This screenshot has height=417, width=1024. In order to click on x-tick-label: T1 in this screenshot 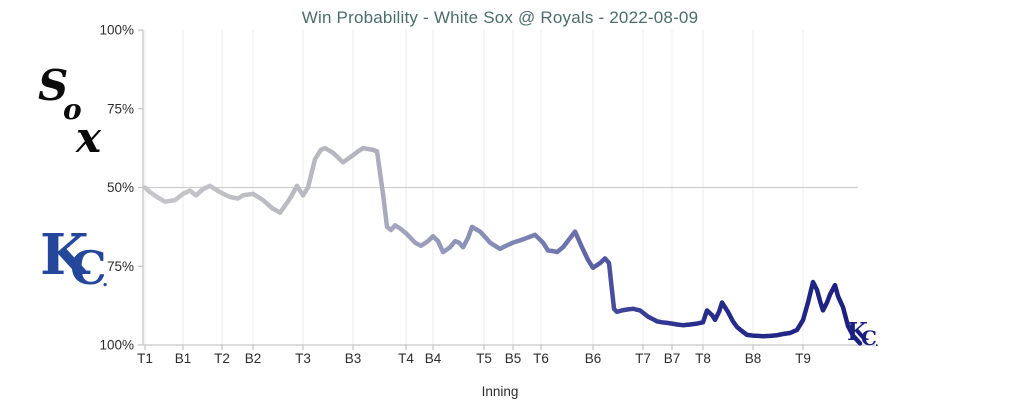, I will do `click(145, 358)`.